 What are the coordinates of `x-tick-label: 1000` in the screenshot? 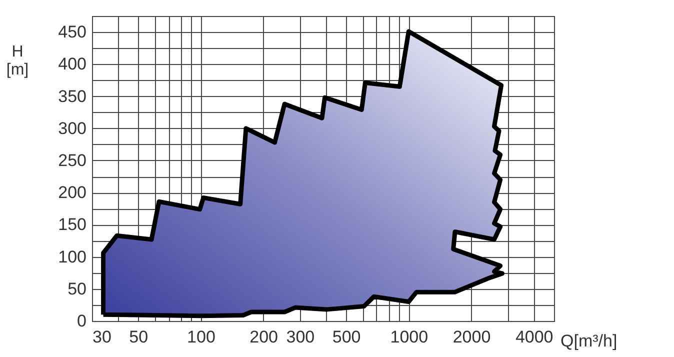 It's located at (409, 337).